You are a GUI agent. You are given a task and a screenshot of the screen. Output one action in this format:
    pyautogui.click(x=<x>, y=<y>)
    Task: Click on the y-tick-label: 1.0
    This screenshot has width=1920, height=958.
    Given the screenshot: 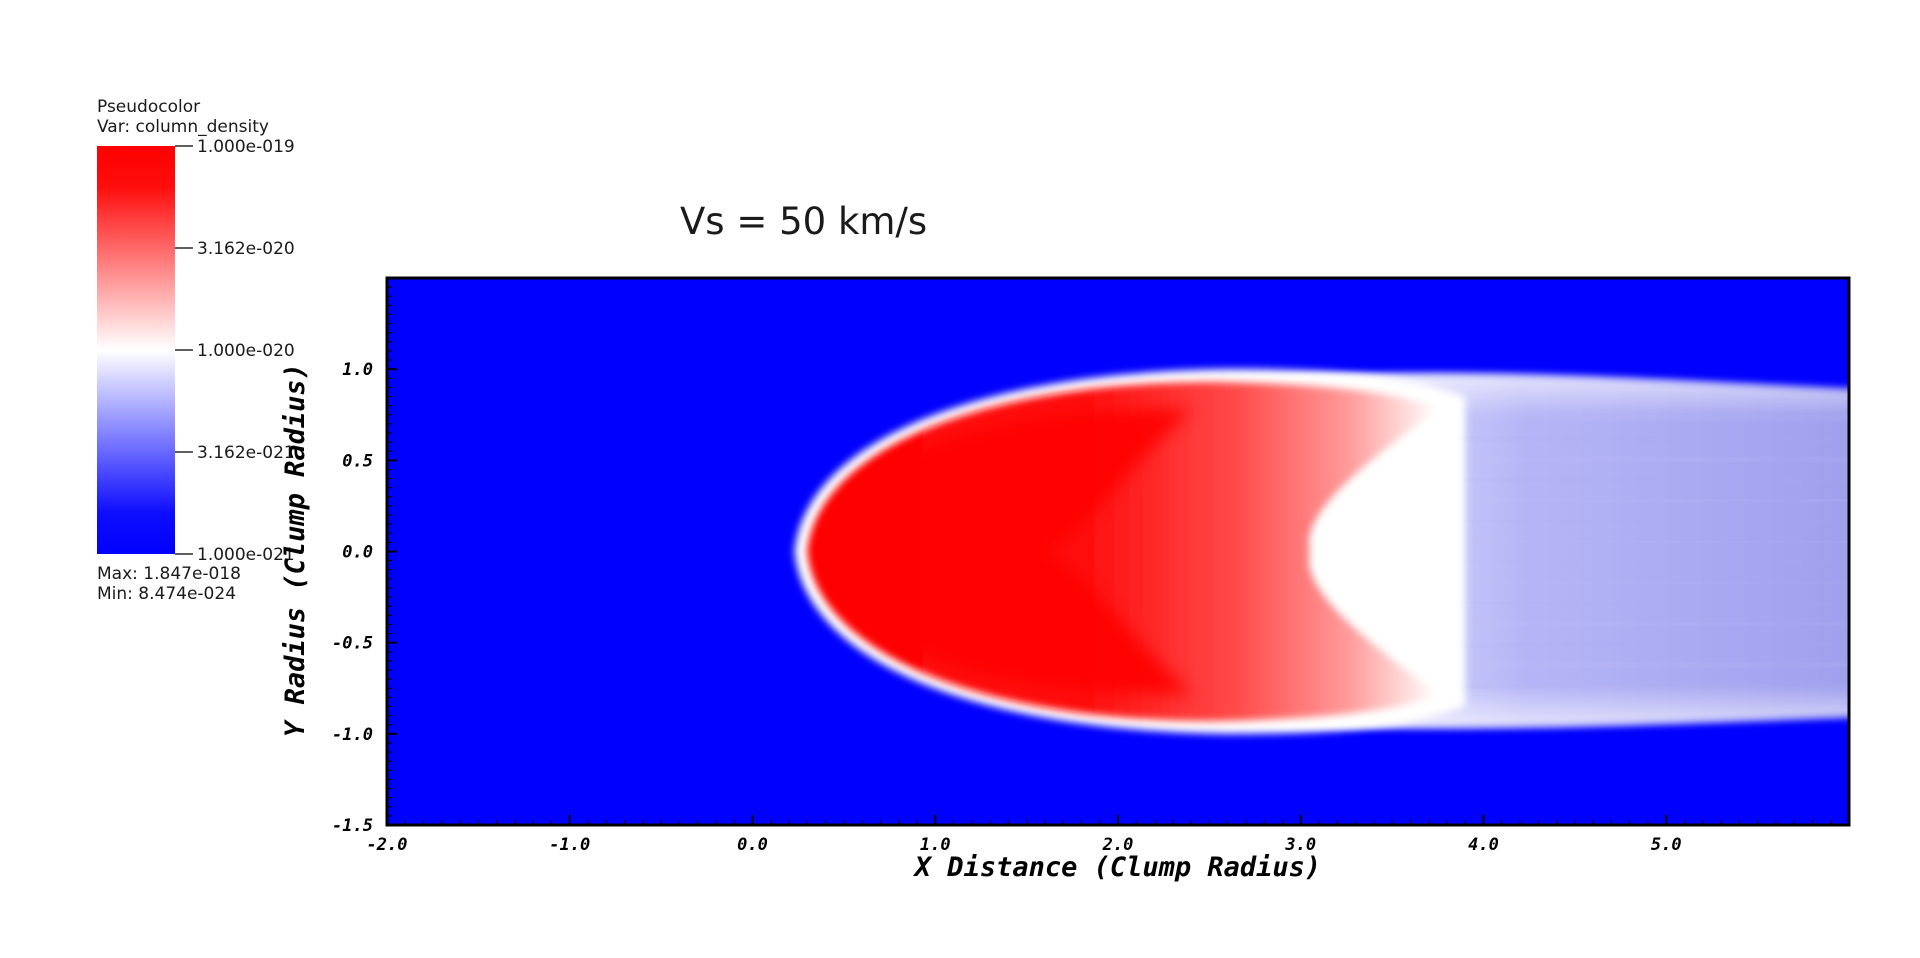 What is the action you would take?
    pyautogui.click(x=357, y=370)
    